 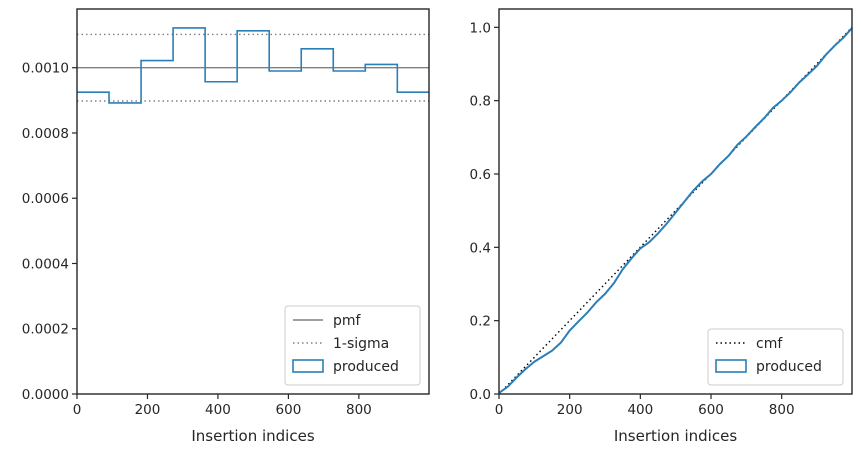 I want to click on y-tick-label: 0.6, so click(x=480, y=175).